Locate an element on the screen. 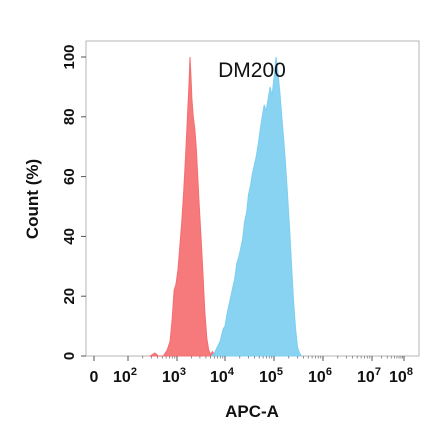 The image size is (440, 441). y-tick-label: 40 is located at coordinates (69, 236).